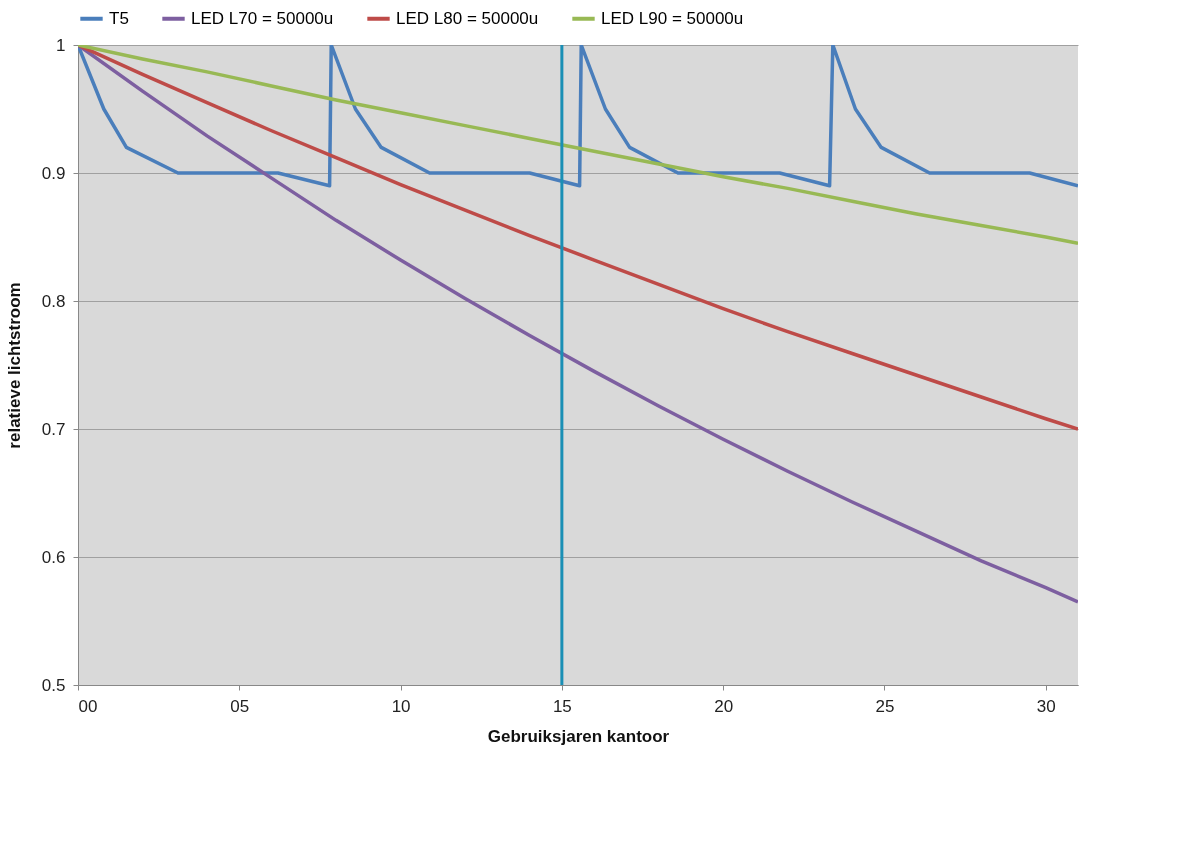 The width and height of the screenshot is (1192, 843). I want to click on y-tick-label: 0.5, so click(53, 685).